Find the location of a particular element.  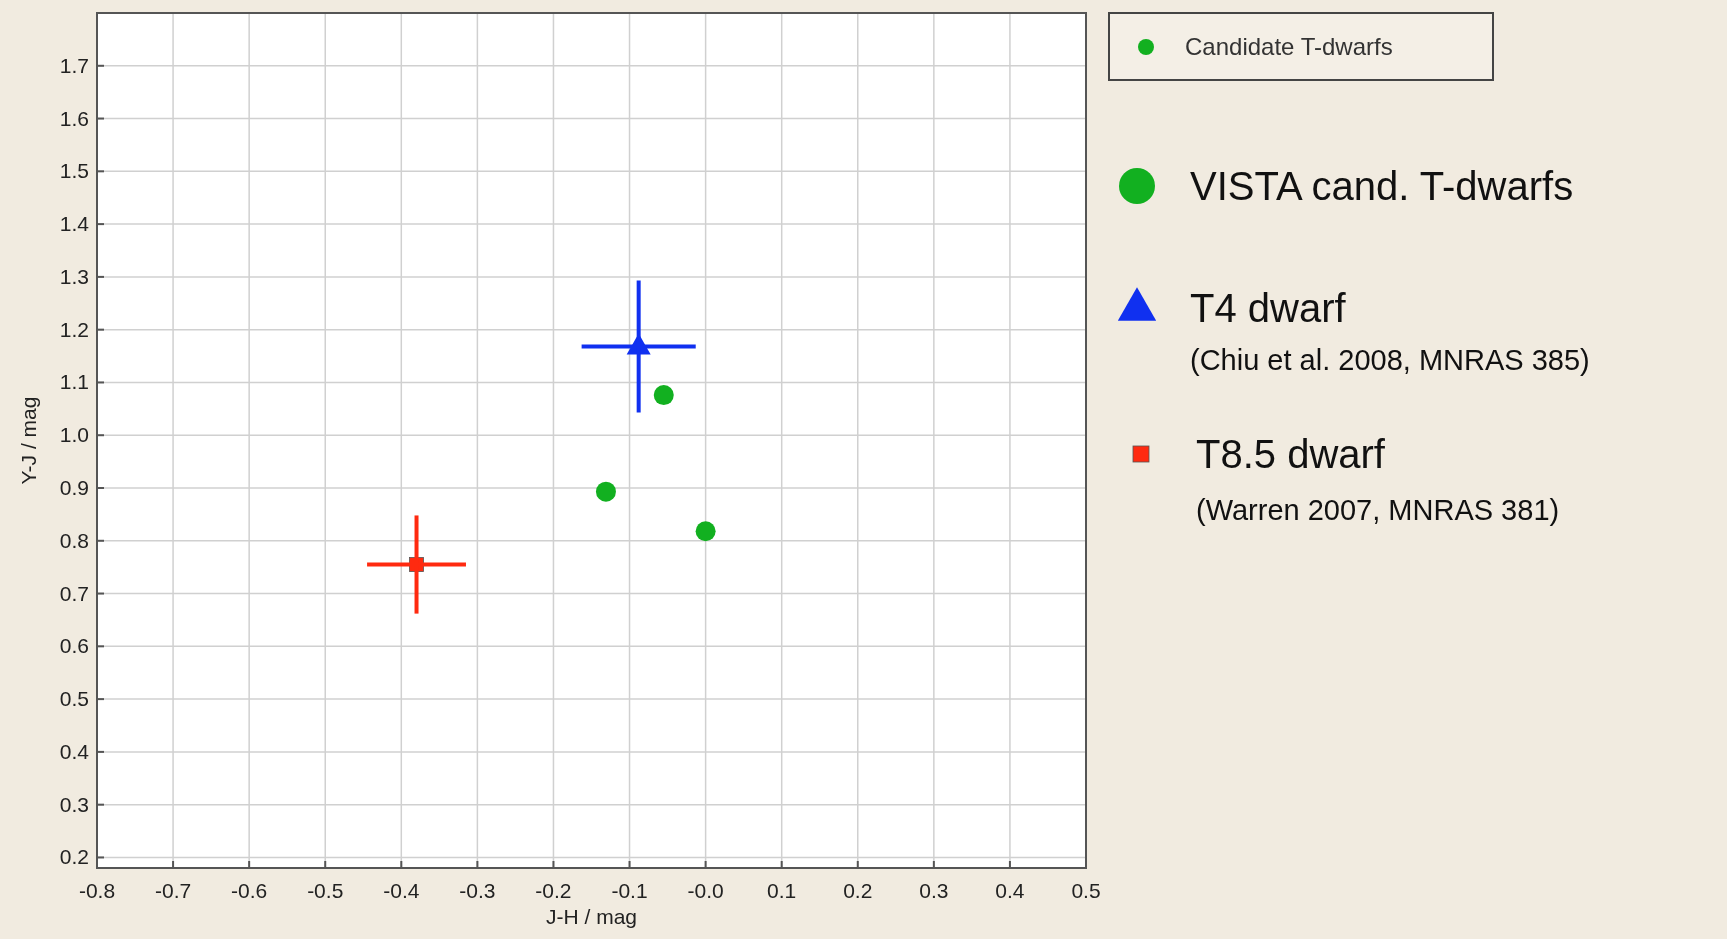

x-tick-label: 0.3 is located at coordinates (934, 890).